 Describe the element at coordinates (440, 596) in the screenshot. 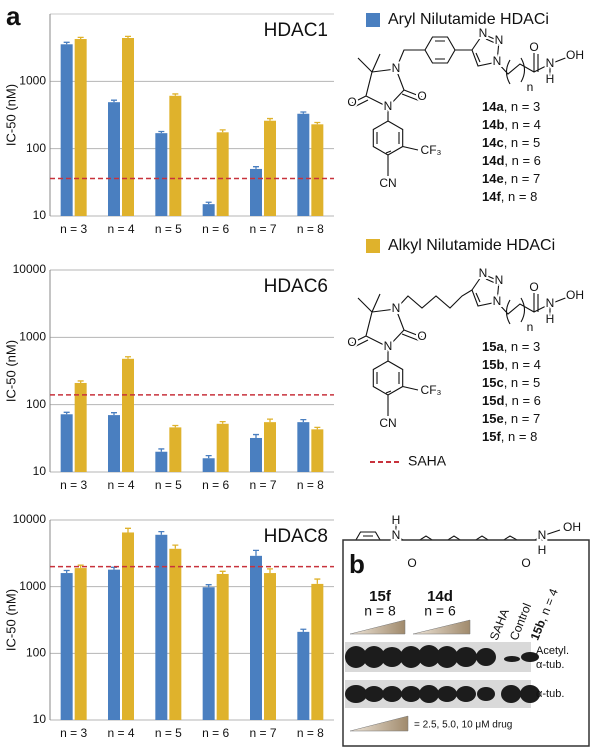

I see `group-id: 14d` at that location.